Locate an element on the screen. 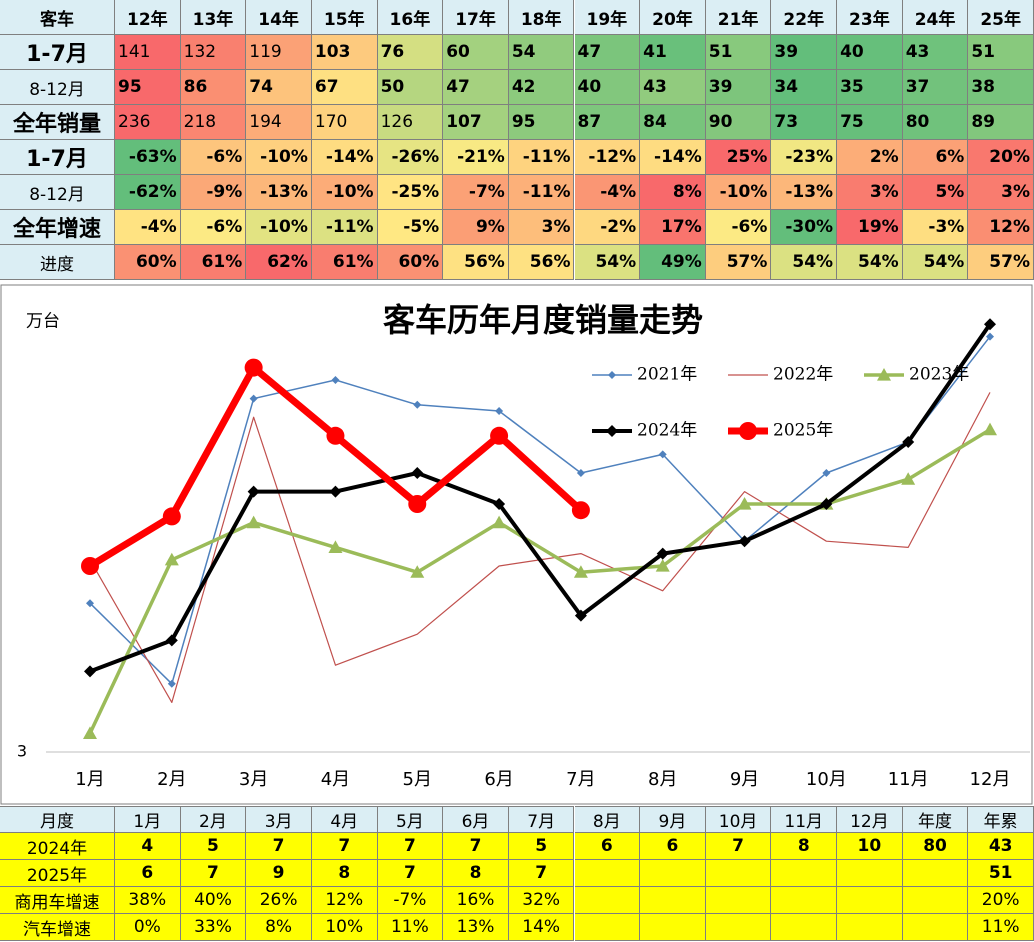 The image size is (1034, 942). row-label: 2025年 is located at coordinates (57, 873).